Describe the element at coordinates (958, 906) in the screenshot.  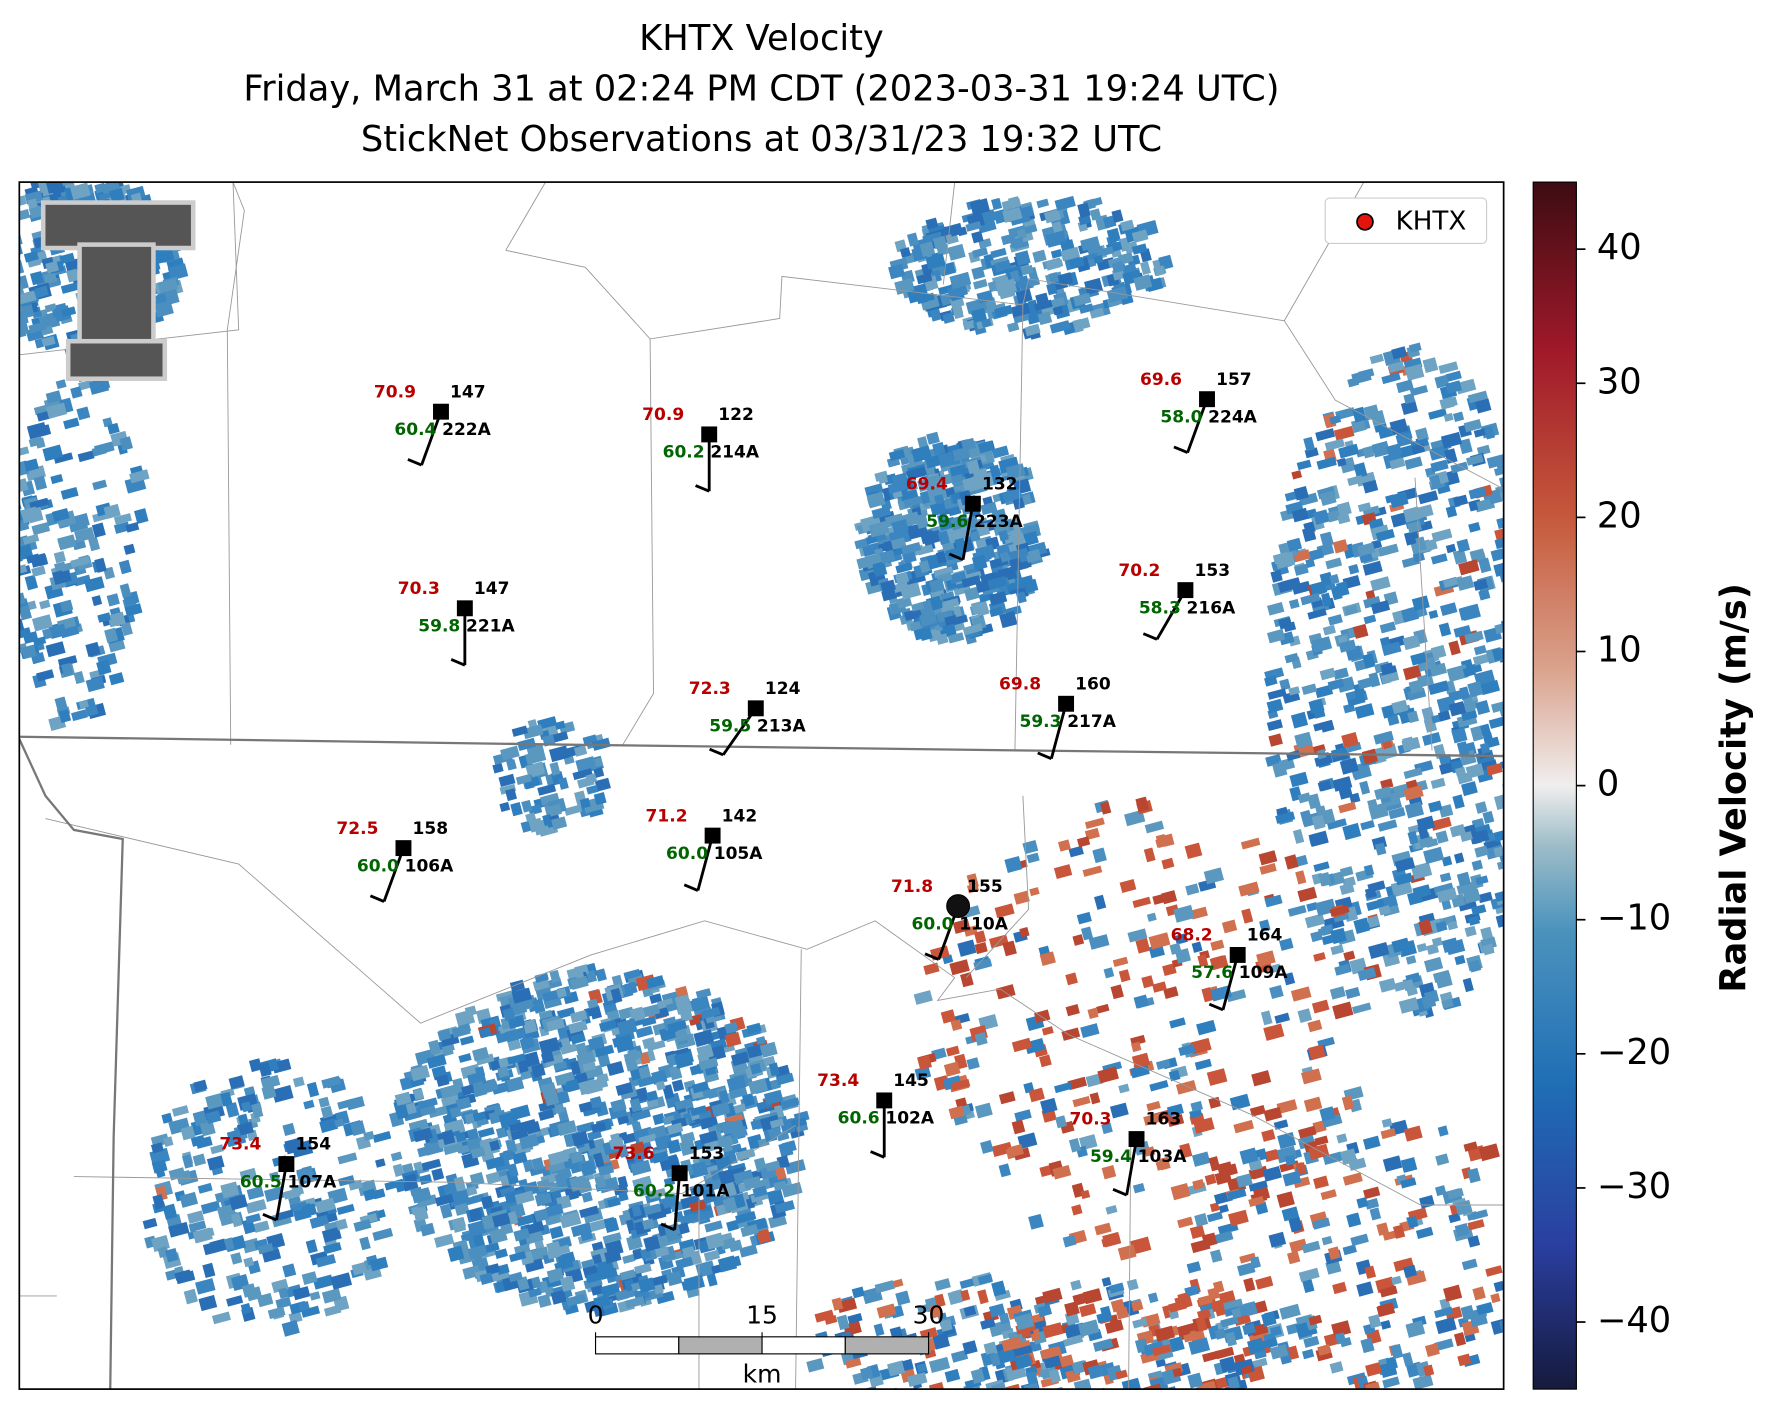
I see `radar-site` at that location.